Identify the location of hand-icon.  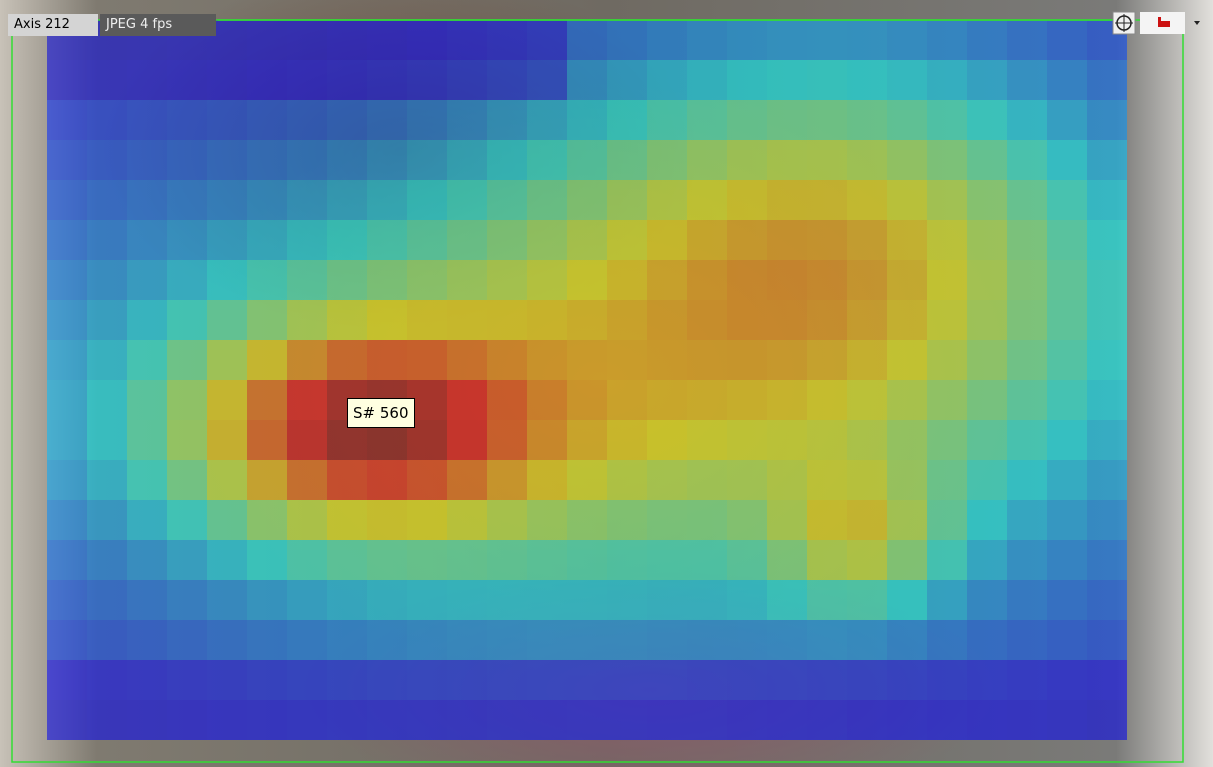
(1164, 22).